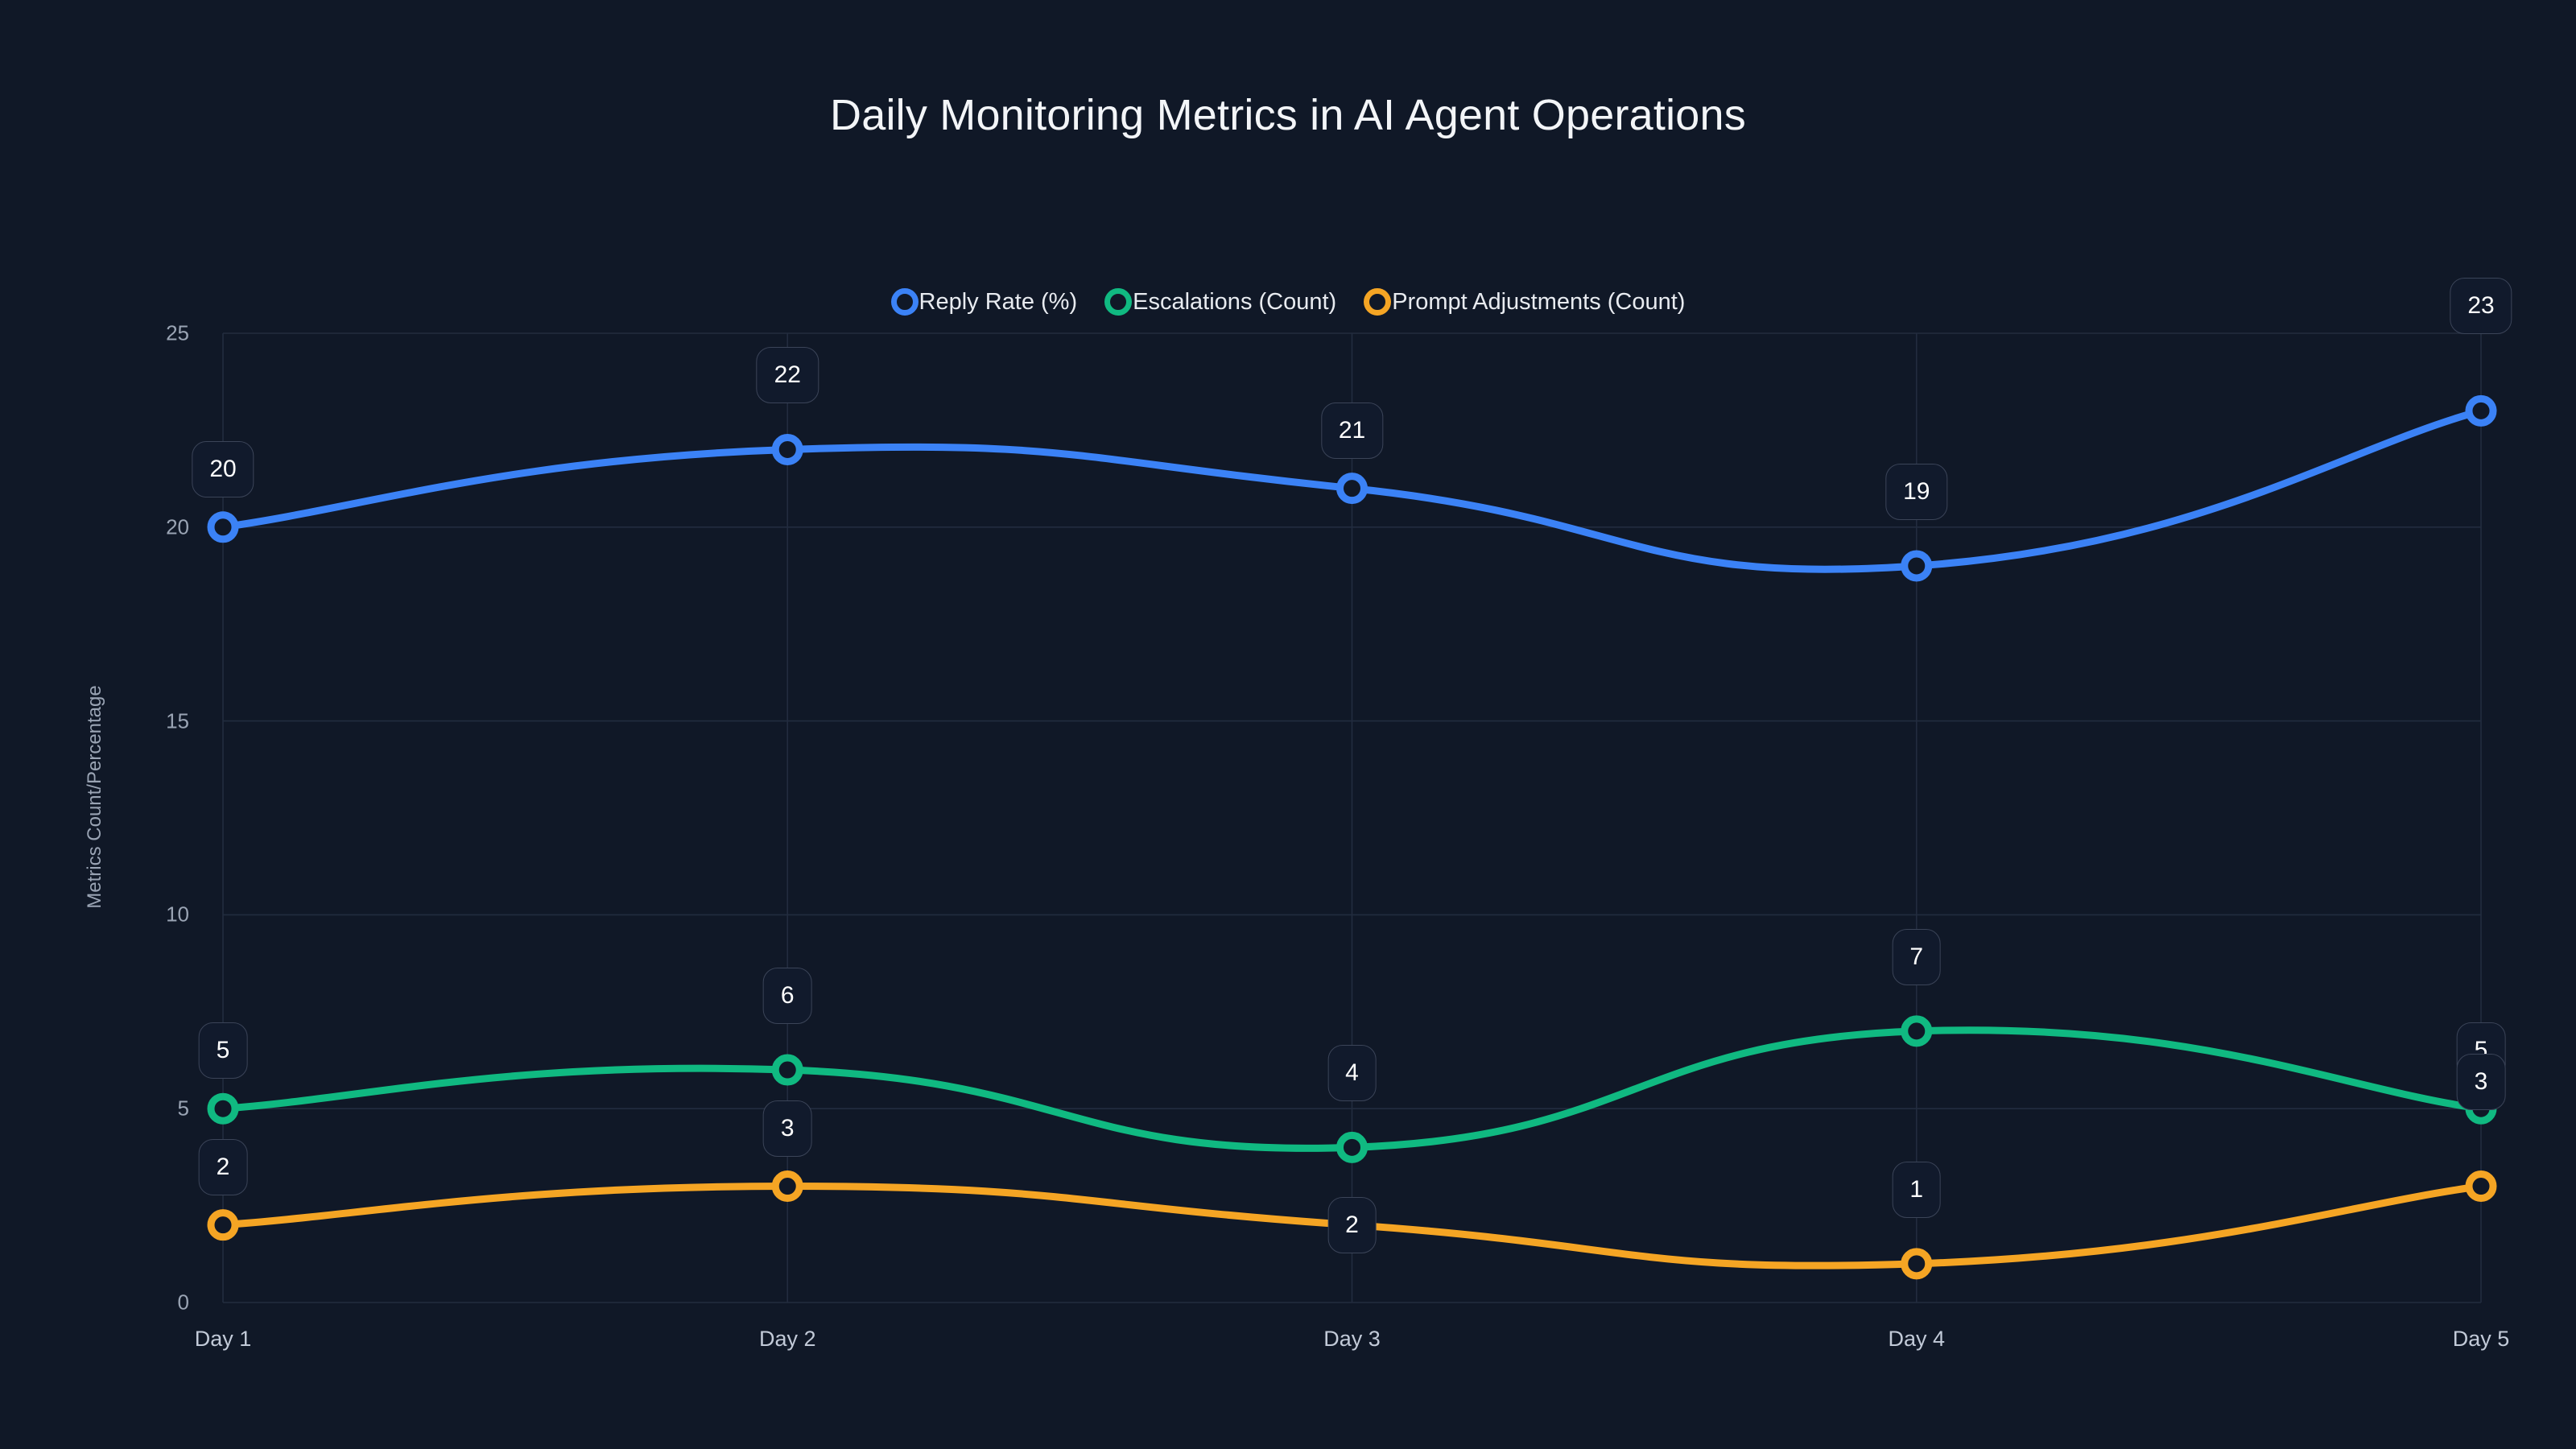  I want to click on legend-item-label: Prompt Adjustments (Count), so click(1539, 301).